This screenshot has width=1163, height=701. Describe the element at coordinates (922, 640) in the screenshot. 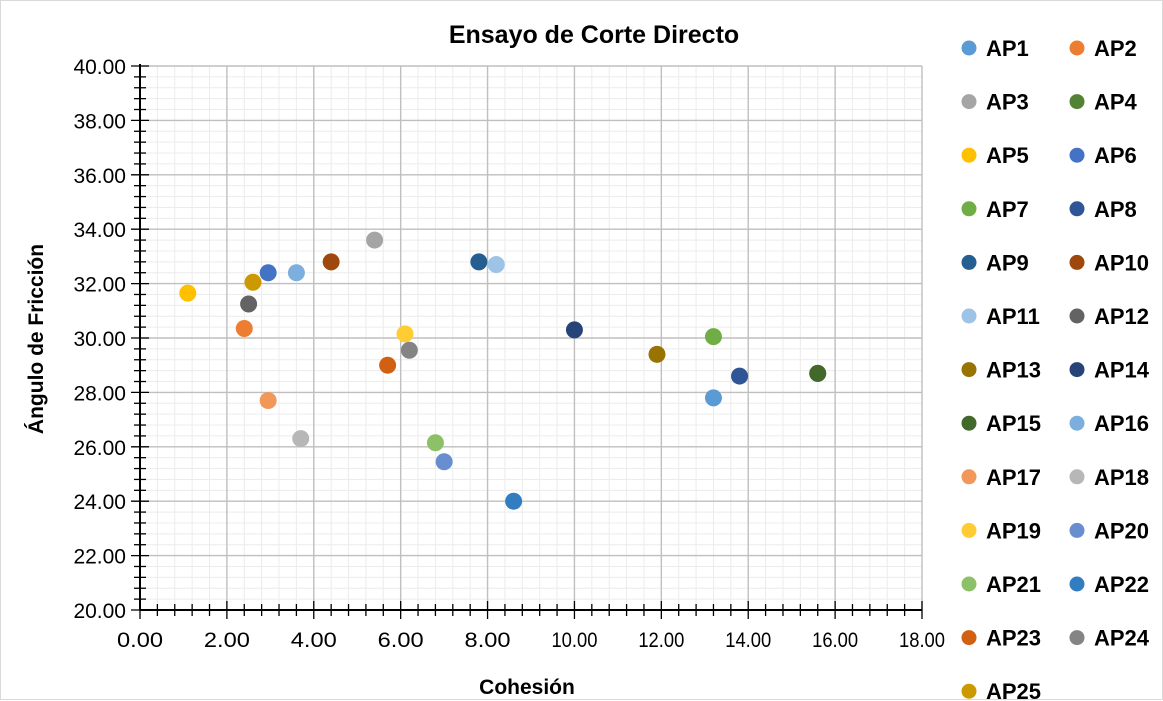

I see `x-tick-label: 18.00` at that location.